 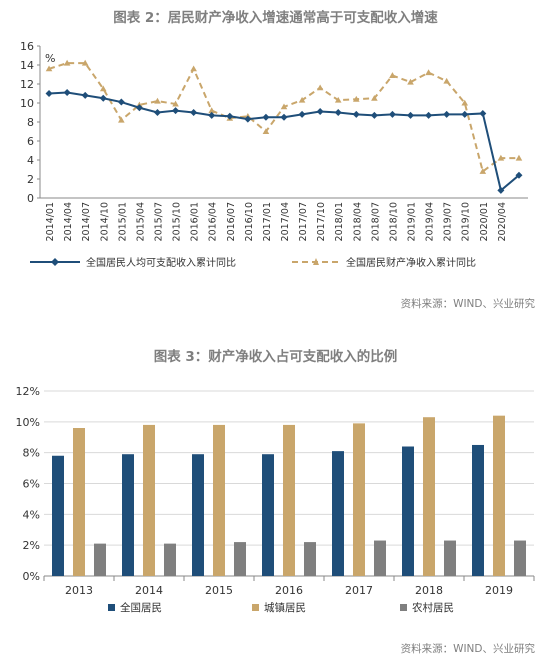 What do you see at coordinates (430, 221) in the screenshot?
I see `x-tick-label: 2019/04` at bounding box center [430, 221].